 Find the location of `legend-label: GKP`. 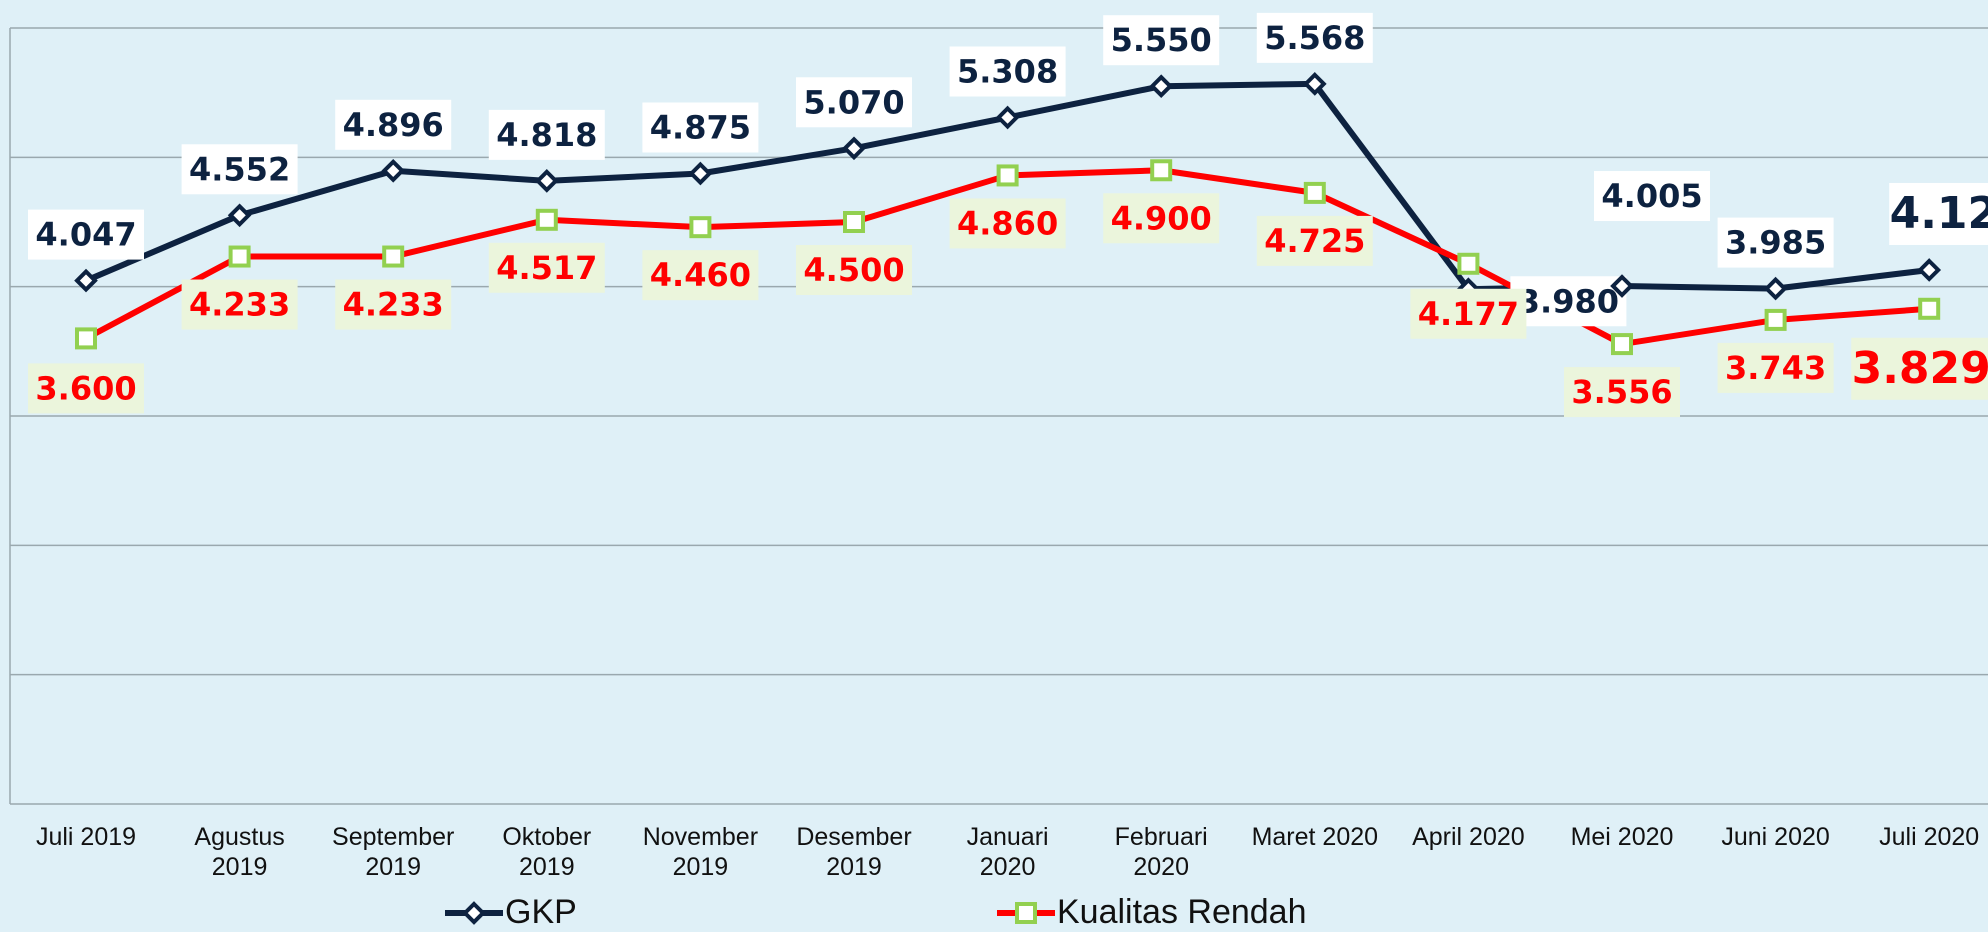

legend-label: GKP is located at coordinates (541, 912).